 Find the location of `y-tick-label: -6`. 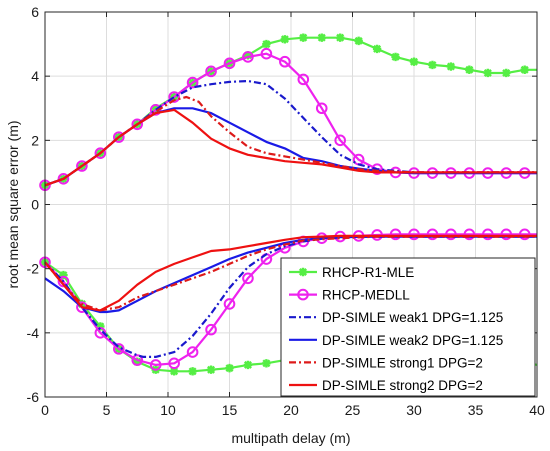

y-tick-label: -6 is located at coordinates (33, 397).